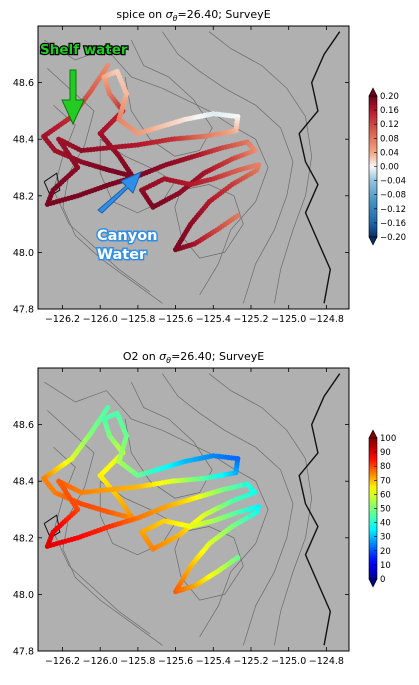  I want to click on colorbar-tick-label: −0.20, so click(393, 238).